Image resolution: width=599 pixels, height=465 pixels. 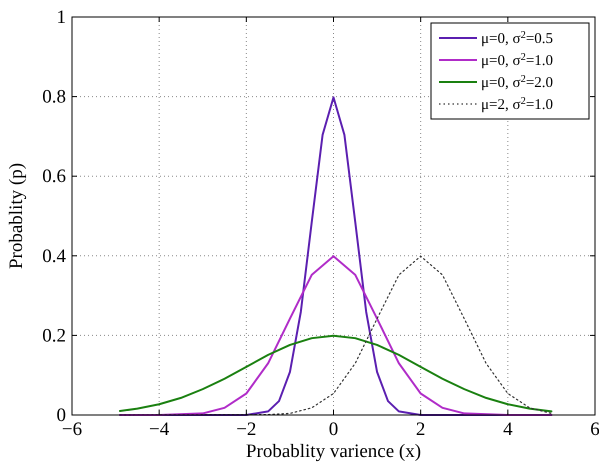 I want to click on y-tick-label: 0.8, so click(x=54, y=97).